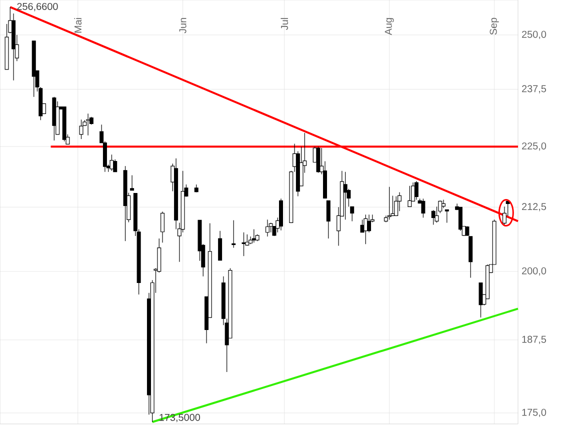 This screenshot has width=562, height=427. I want to click on x-tick-label: Sep, so click(494, 26).